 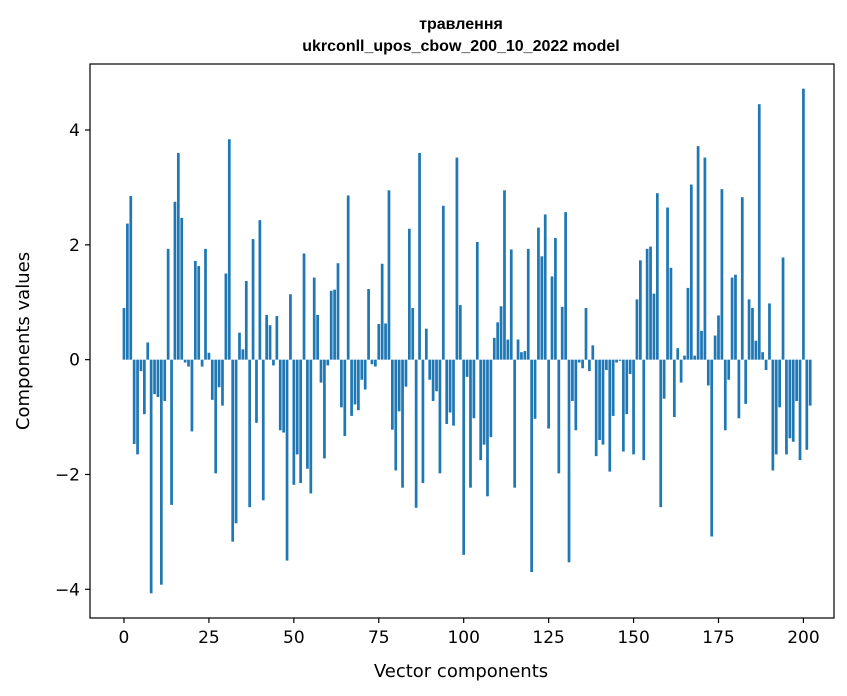 I want to click on x-tick-label: 0, so click(x=124, y=638).